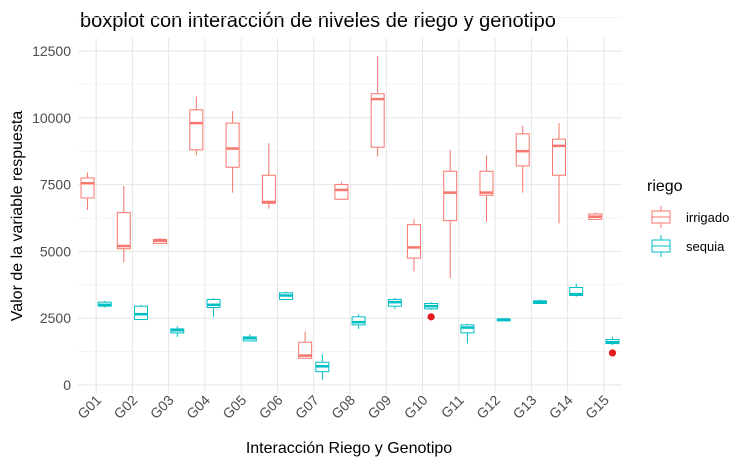 This screenshot has height=465, width=753. I want to click on legend-item-sequia: sequia, so click(686, 246).